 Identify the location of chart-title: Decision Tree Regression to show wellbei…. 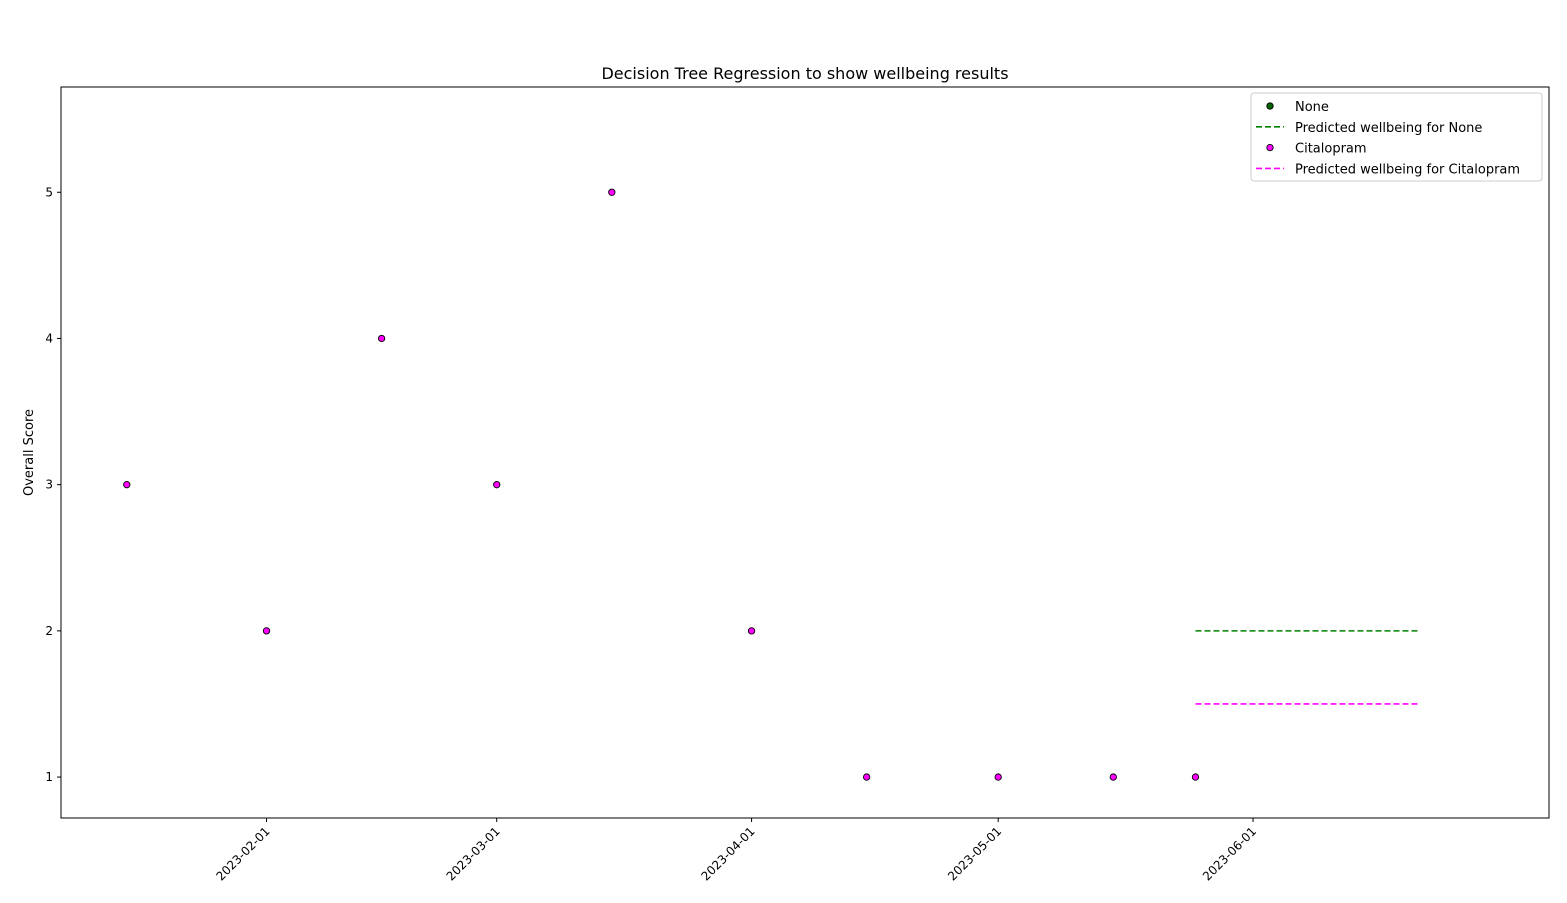
(804, 73).